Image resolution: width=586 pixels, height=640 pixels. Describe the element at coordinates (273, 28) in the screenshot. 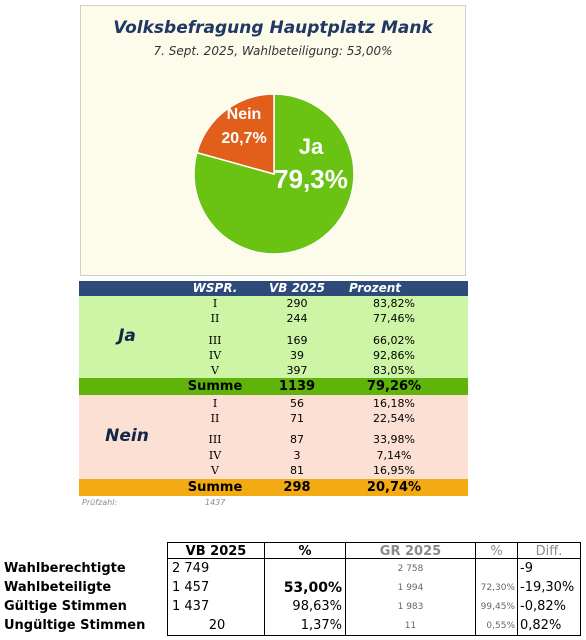

I see `chart-title: Volksbefragung Hauptplatz Mank` at that location.